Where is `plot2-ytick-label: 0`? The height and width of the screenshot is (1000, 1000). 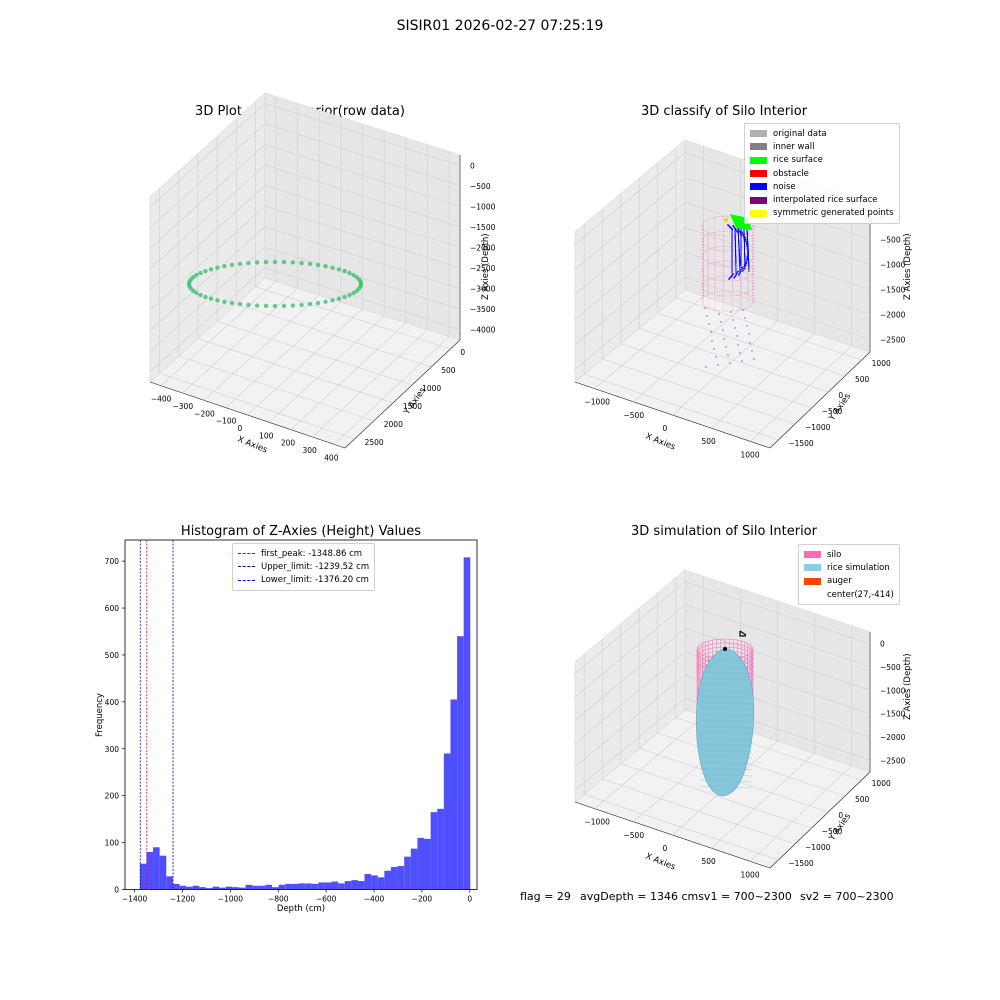
plot2-ytick-label: 0 is located at coordinates (840, 395).